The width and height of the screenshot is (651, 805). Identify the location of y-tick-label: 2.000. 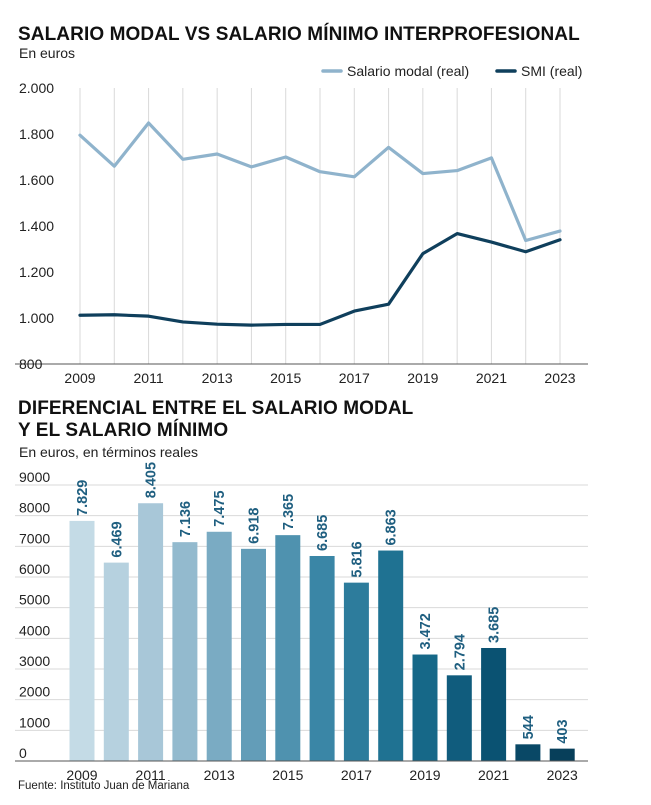
(36, 88).